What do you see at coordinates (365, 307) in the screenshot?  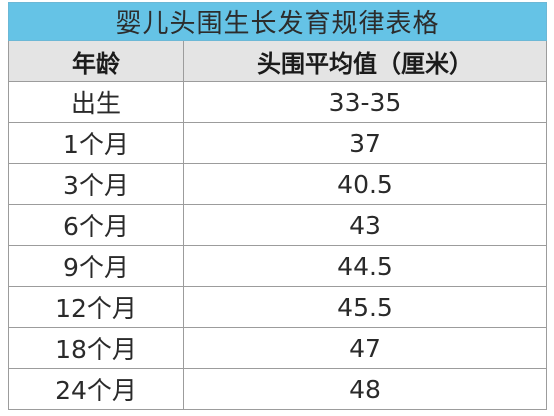 I see `head-circumference-cell: 45.5` at bounding box center [365, 307].